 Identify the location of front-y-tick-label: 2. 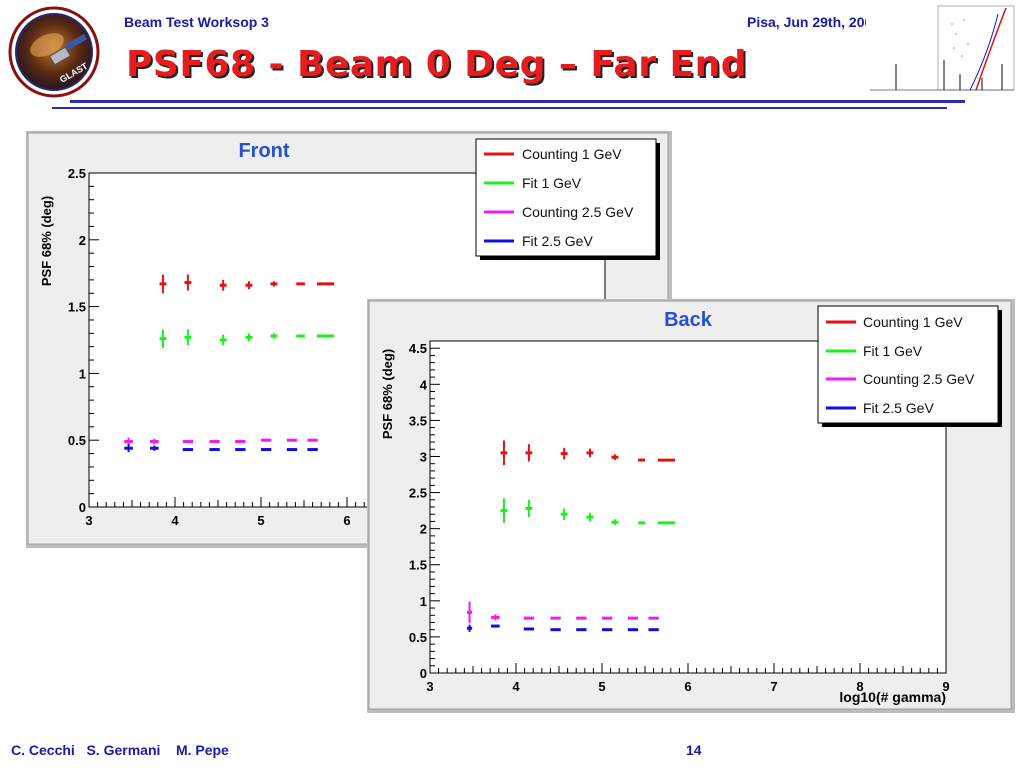
(82, 240).